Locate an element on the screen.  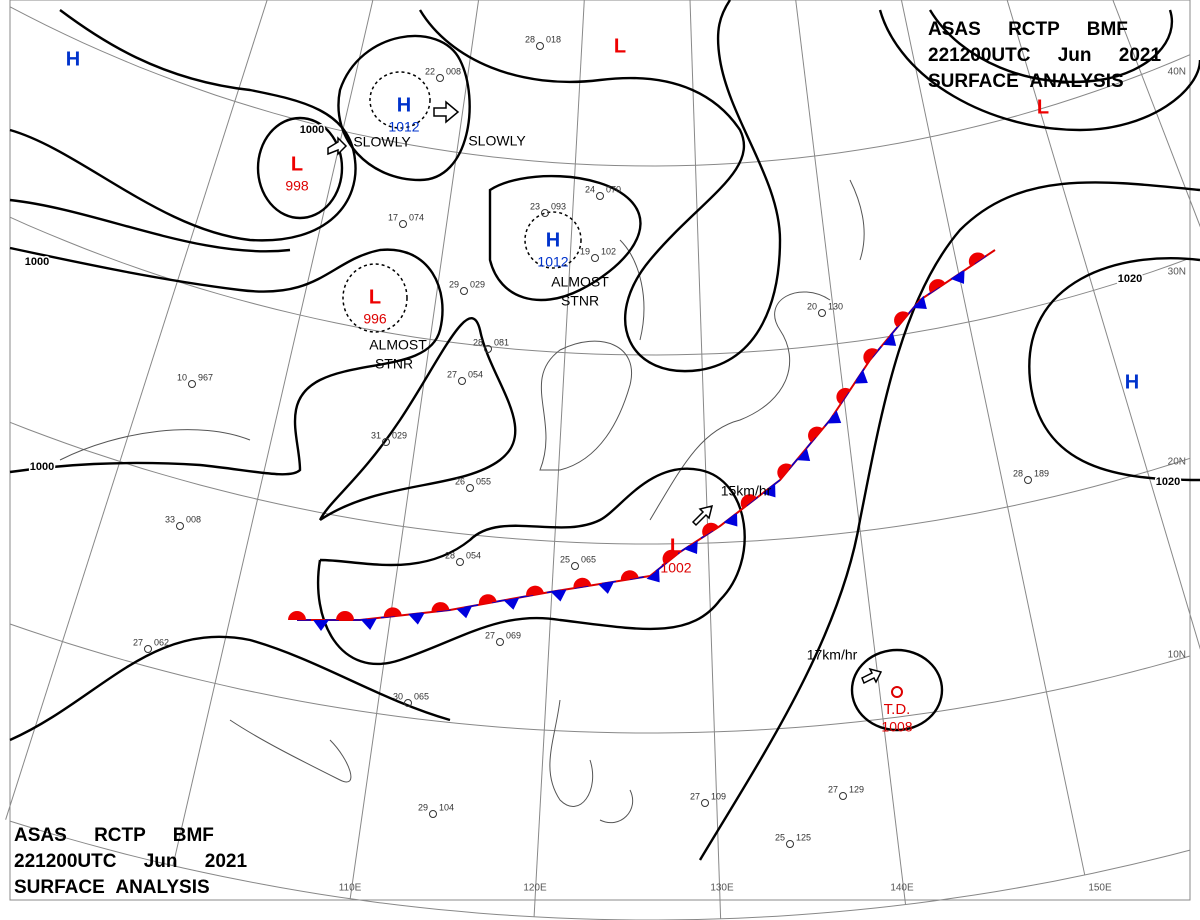
header-top-line3: SURFACE ANALYSIS is located at coordinates (1026, 81).